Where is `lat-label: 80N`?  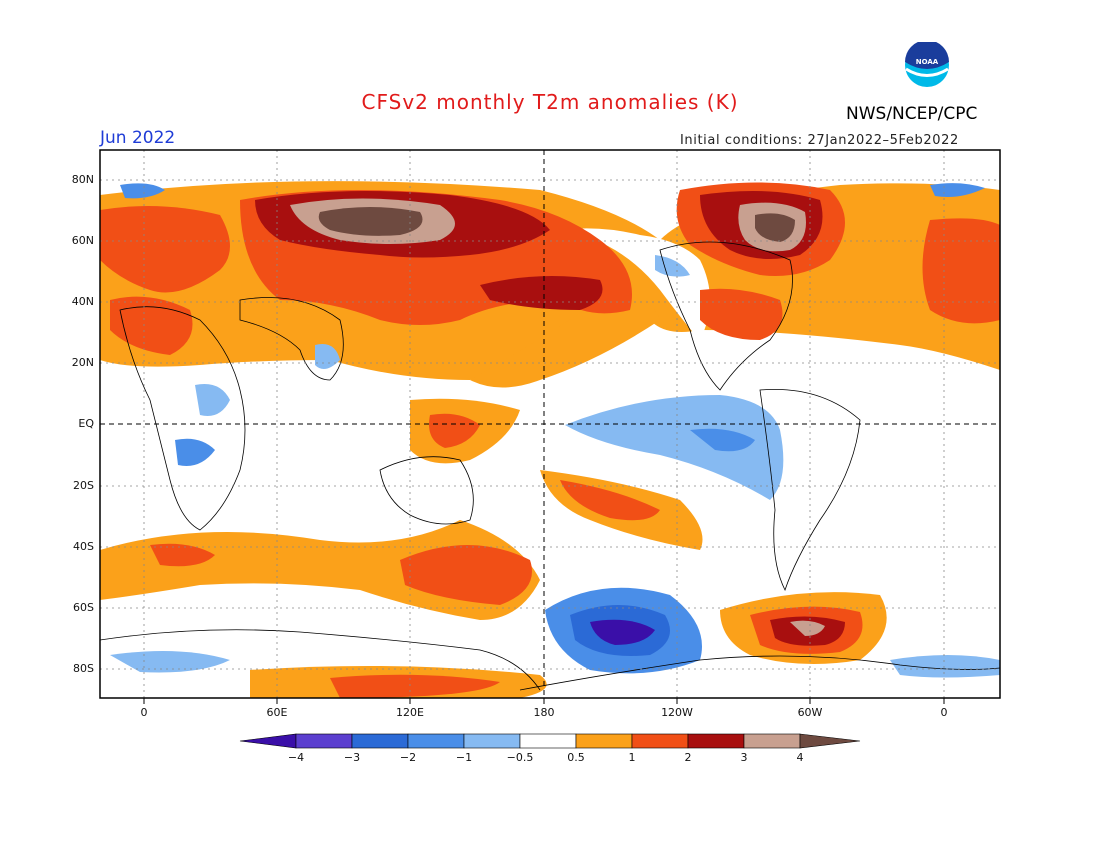 lat-label: 80N is located at coordinates (82, 179).